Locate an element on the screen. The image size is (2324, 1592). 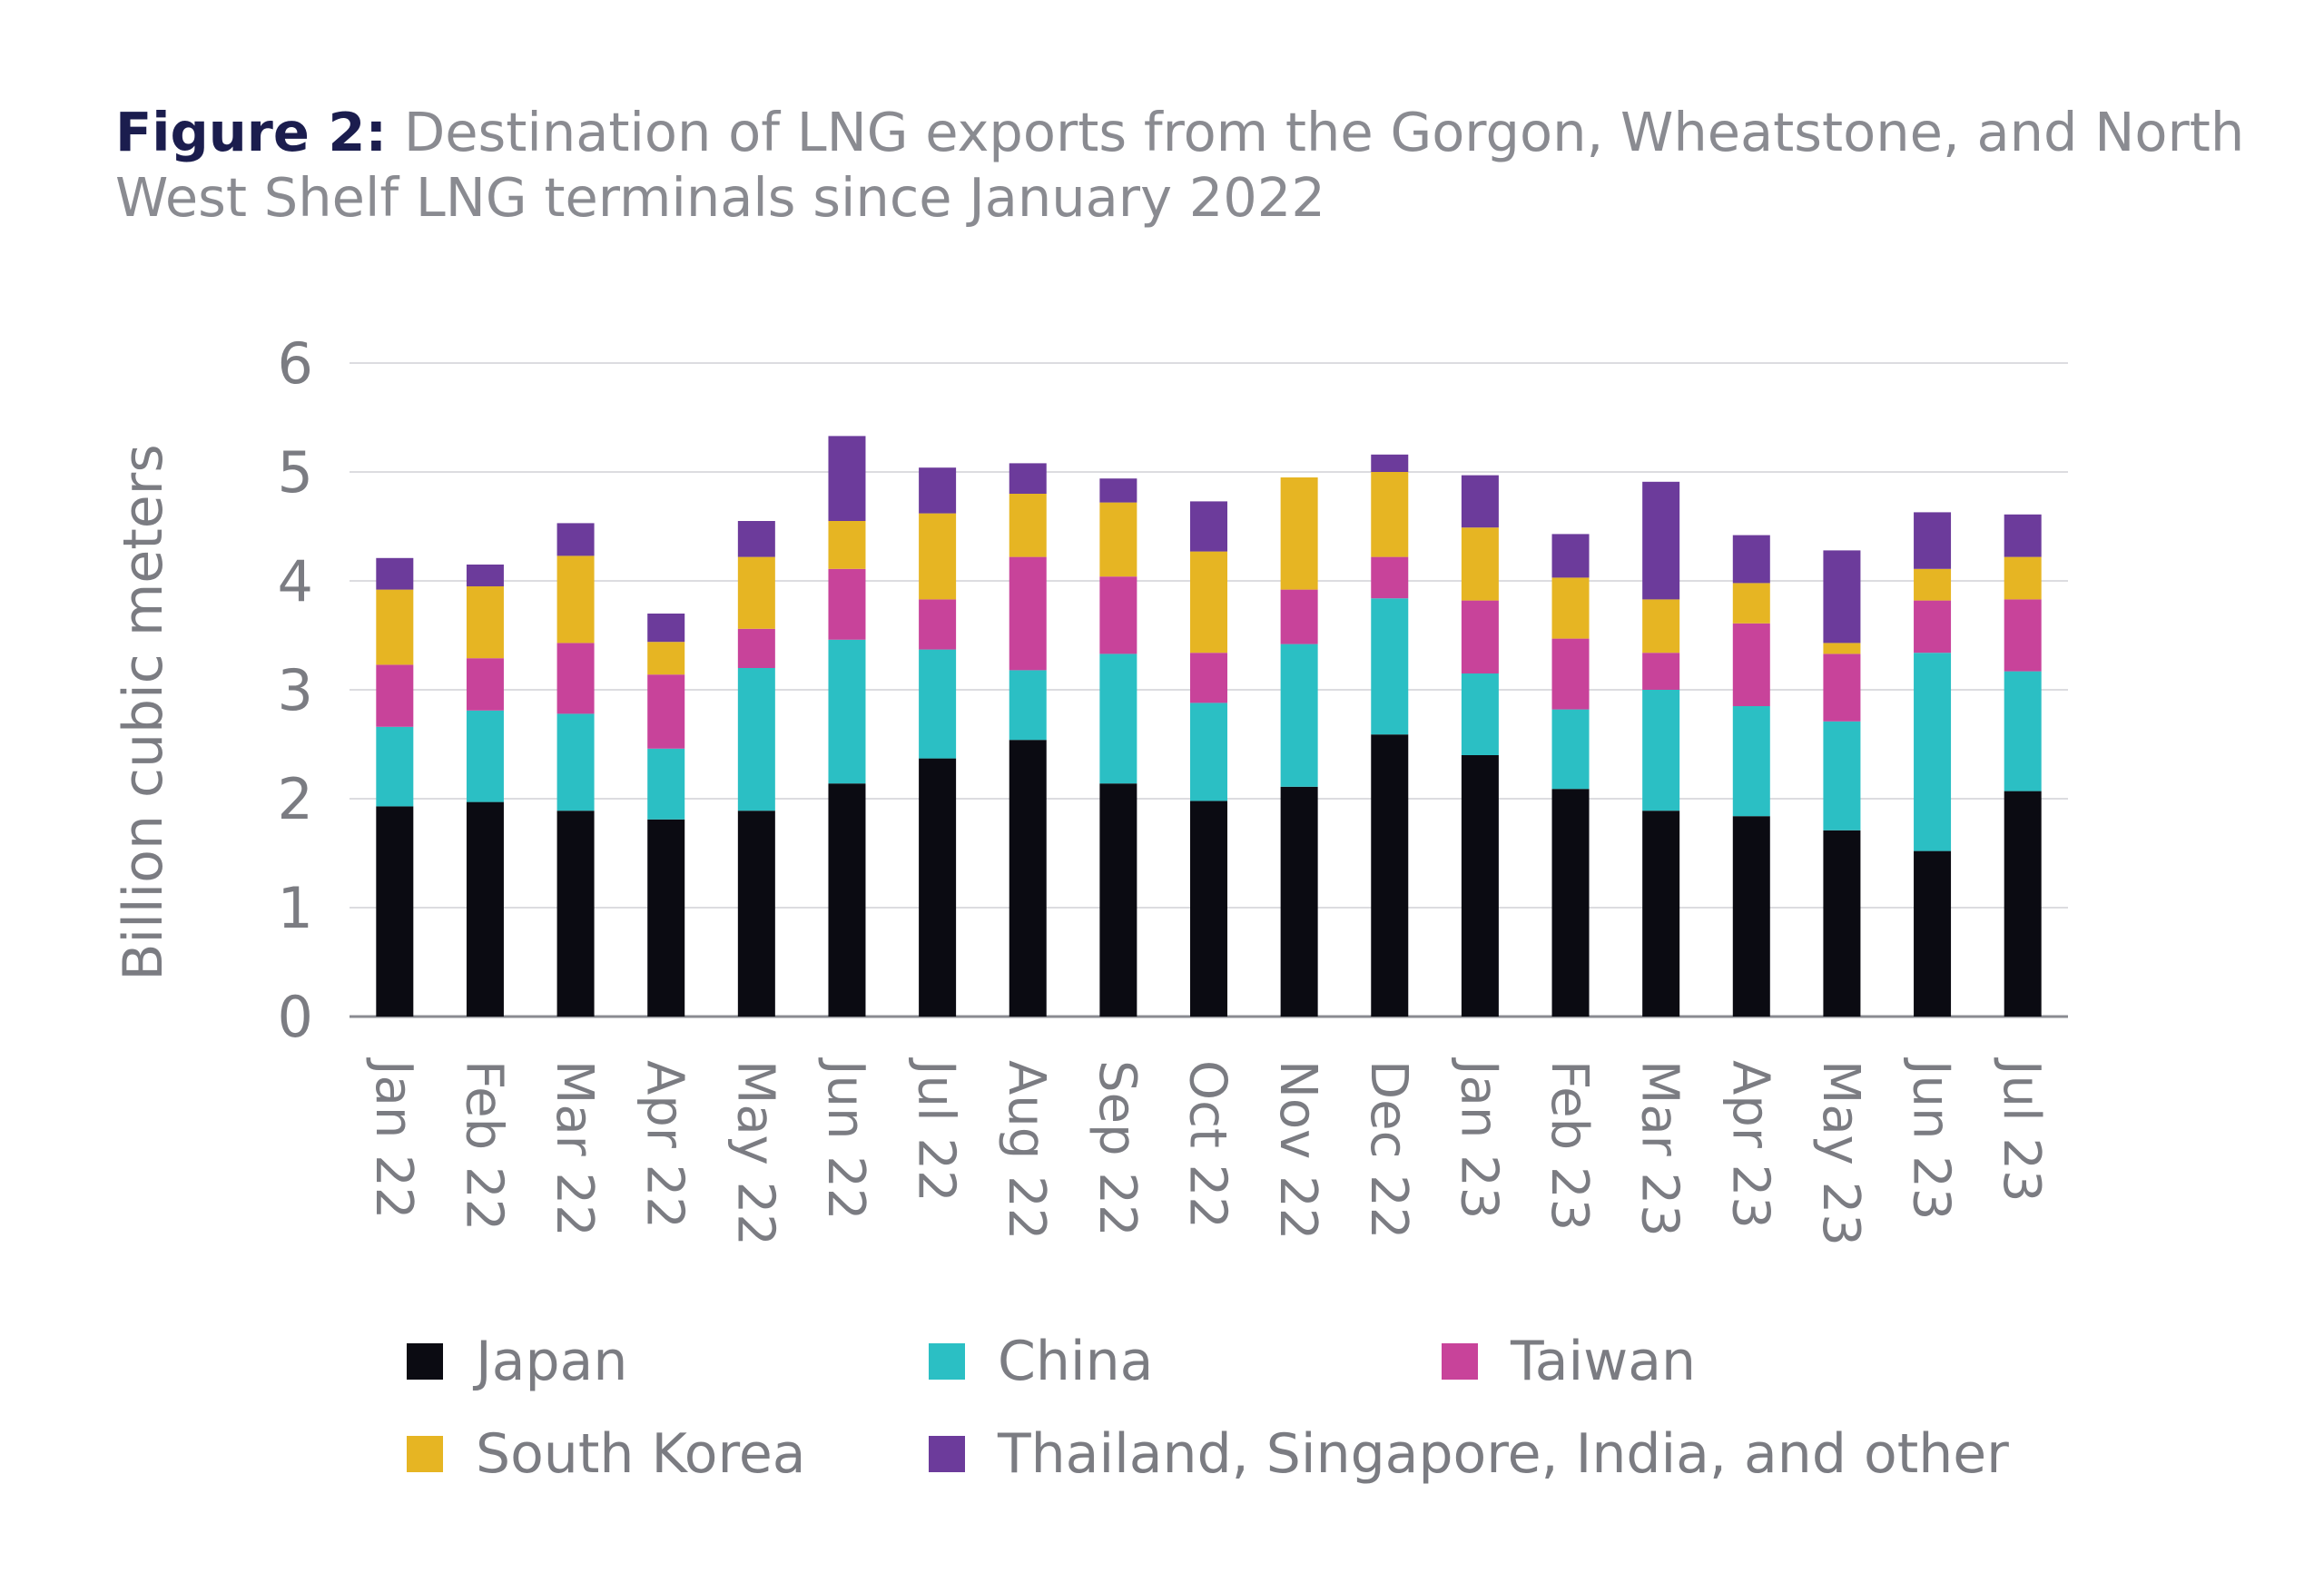
x-tick-label: Jul 23 is located at coordinates (2021, 1130).